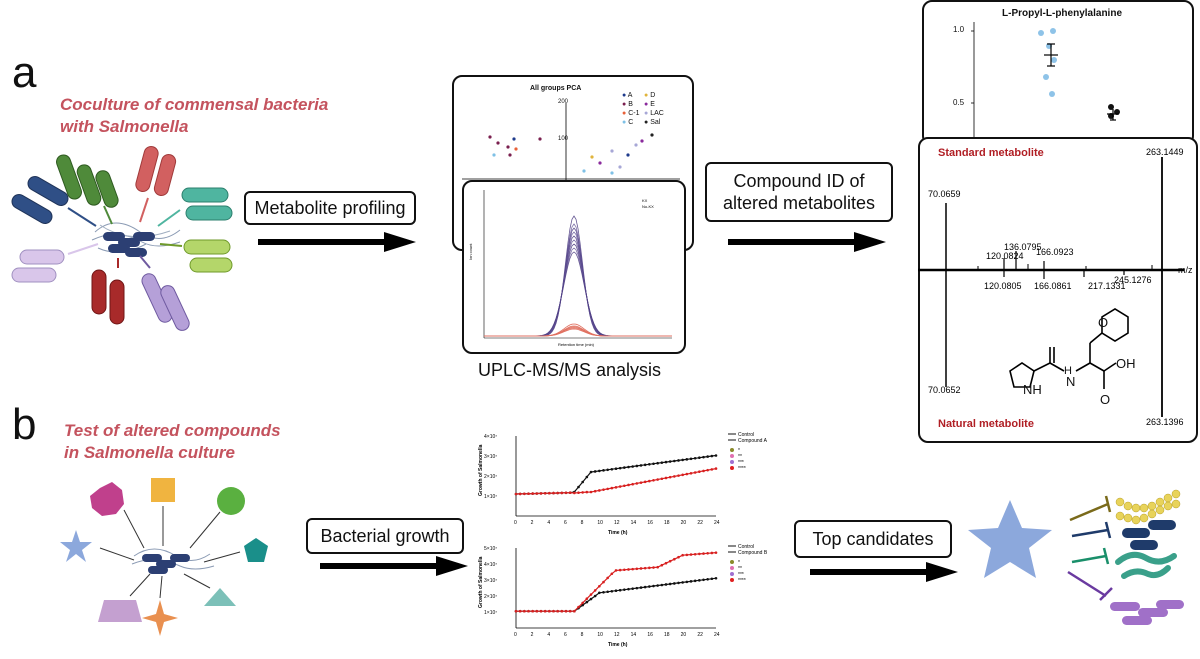 Image resolution: width=1200 pixels, height=659 pixels. What do you see at coordinates (630, 95) in the screenshot?
I see `legend-label: A` at bounding box center [630, 95].